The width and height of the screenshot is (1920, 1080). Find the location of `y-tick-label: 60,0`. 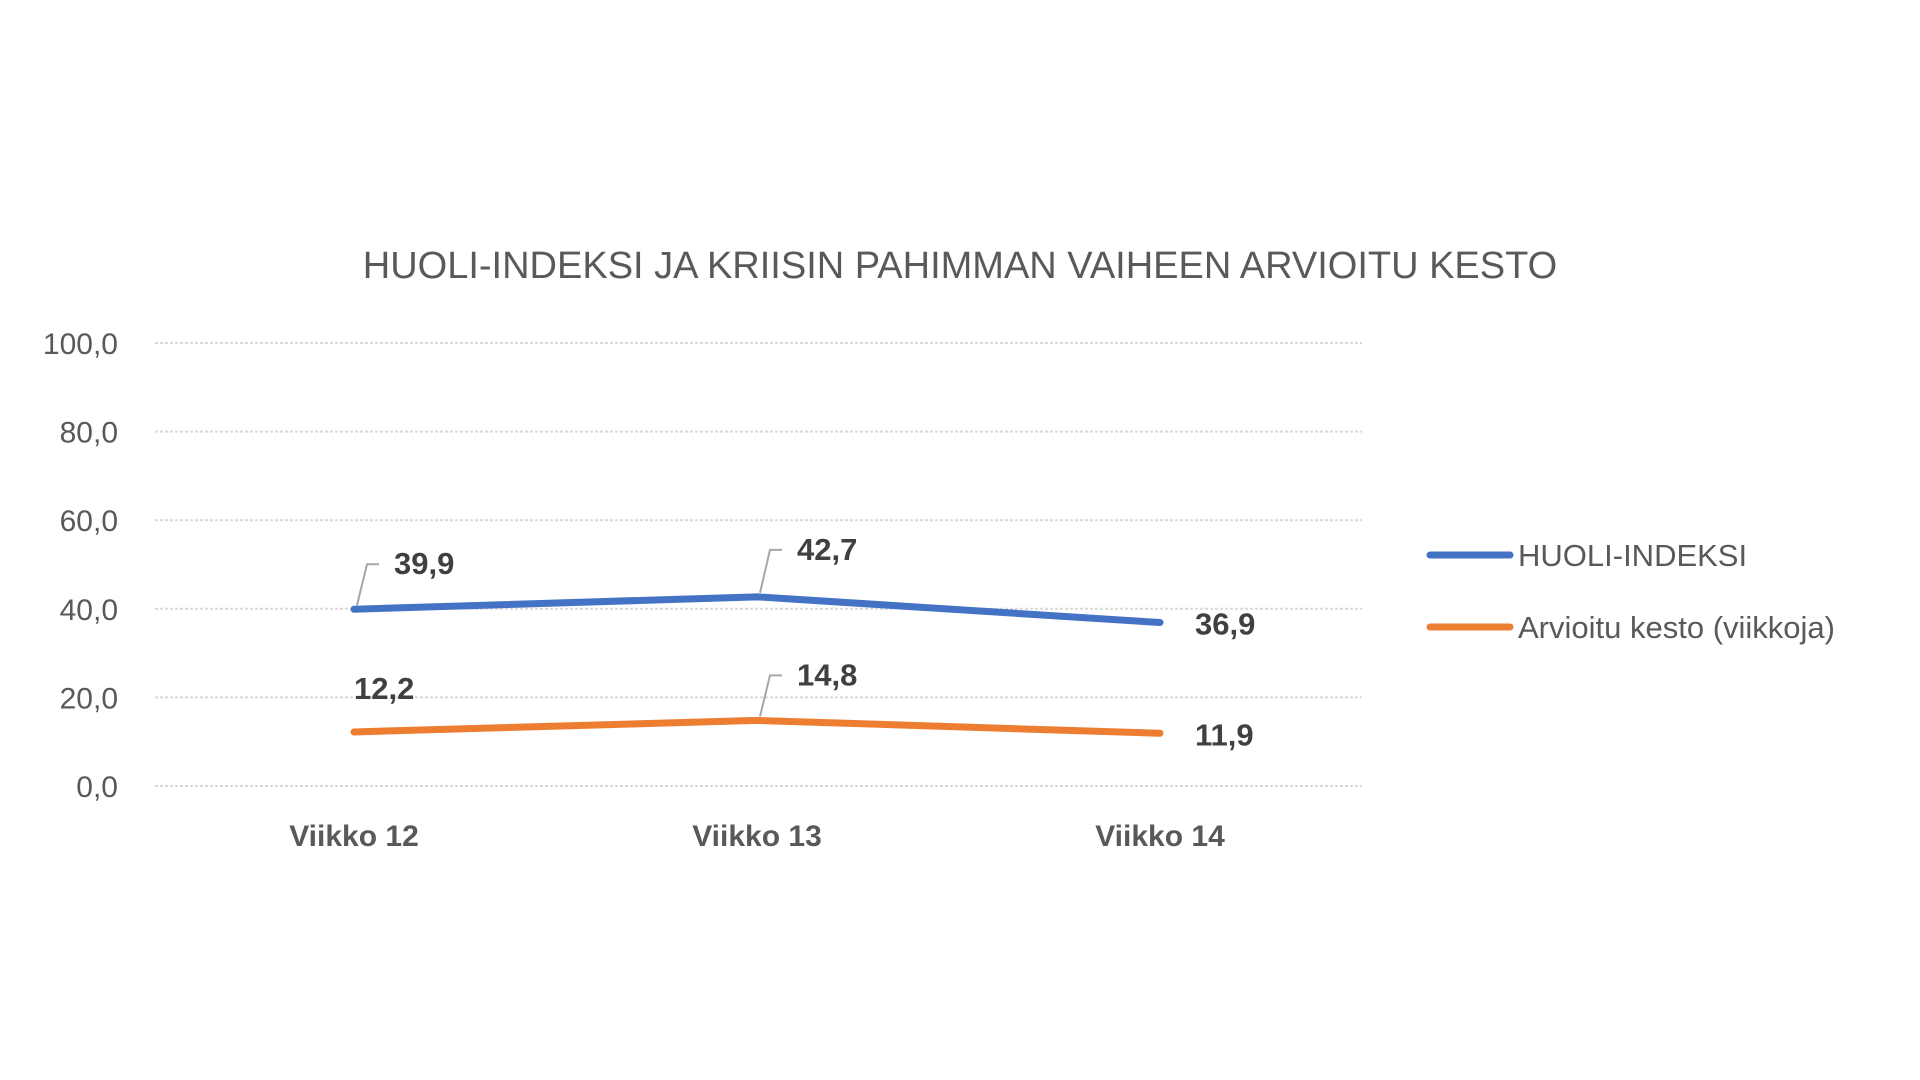

y-tick-label: 60,0 is located at coordinates (89, 521).